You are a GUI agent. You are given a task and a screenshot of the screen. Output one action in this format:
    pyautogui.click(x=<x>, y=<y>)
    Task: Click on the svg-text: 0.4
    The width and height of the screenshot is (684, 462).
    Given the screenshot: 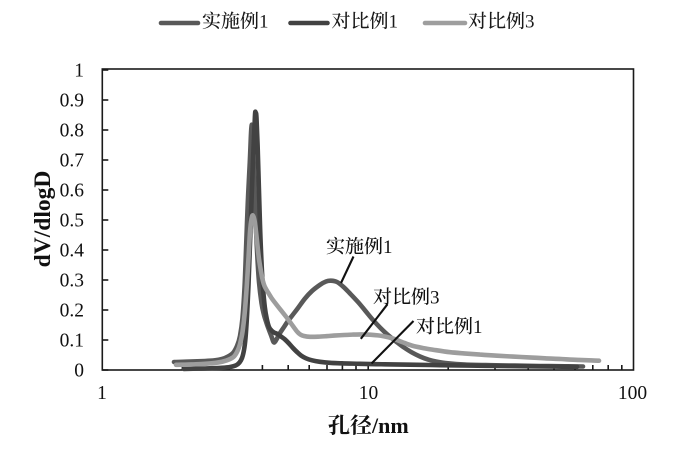 What is the action you would take?
    pyautogui.click(x=72, y=251)
    